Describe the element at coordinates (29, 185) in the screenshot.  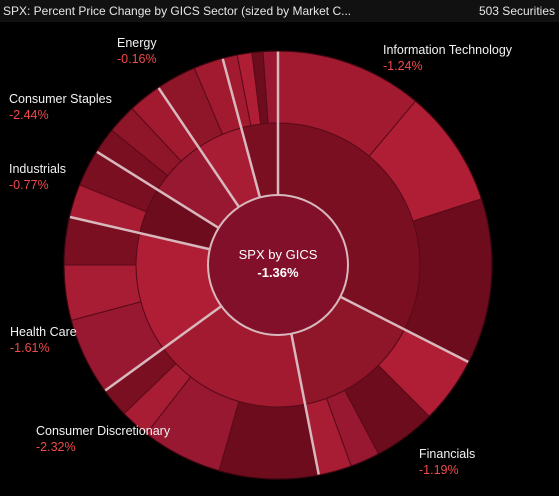
I see `sector-change: -0.77%` at that location.